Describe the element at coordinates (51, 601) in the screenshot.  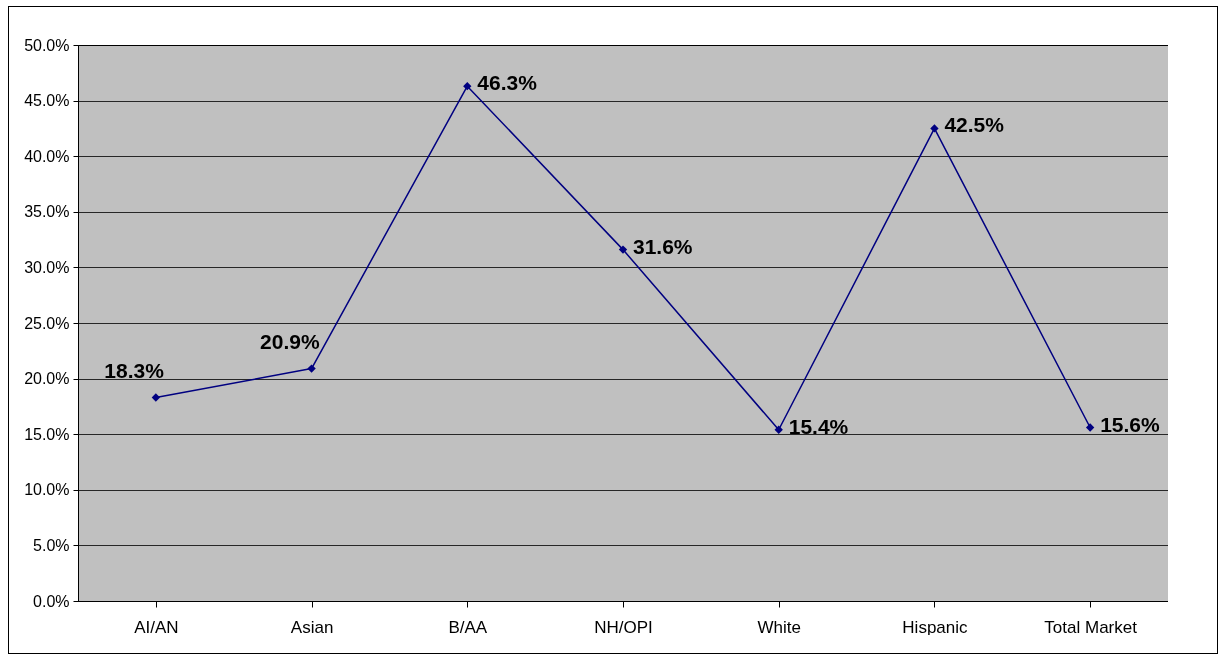
I see `y-tick-label: 0.0%` at that location.